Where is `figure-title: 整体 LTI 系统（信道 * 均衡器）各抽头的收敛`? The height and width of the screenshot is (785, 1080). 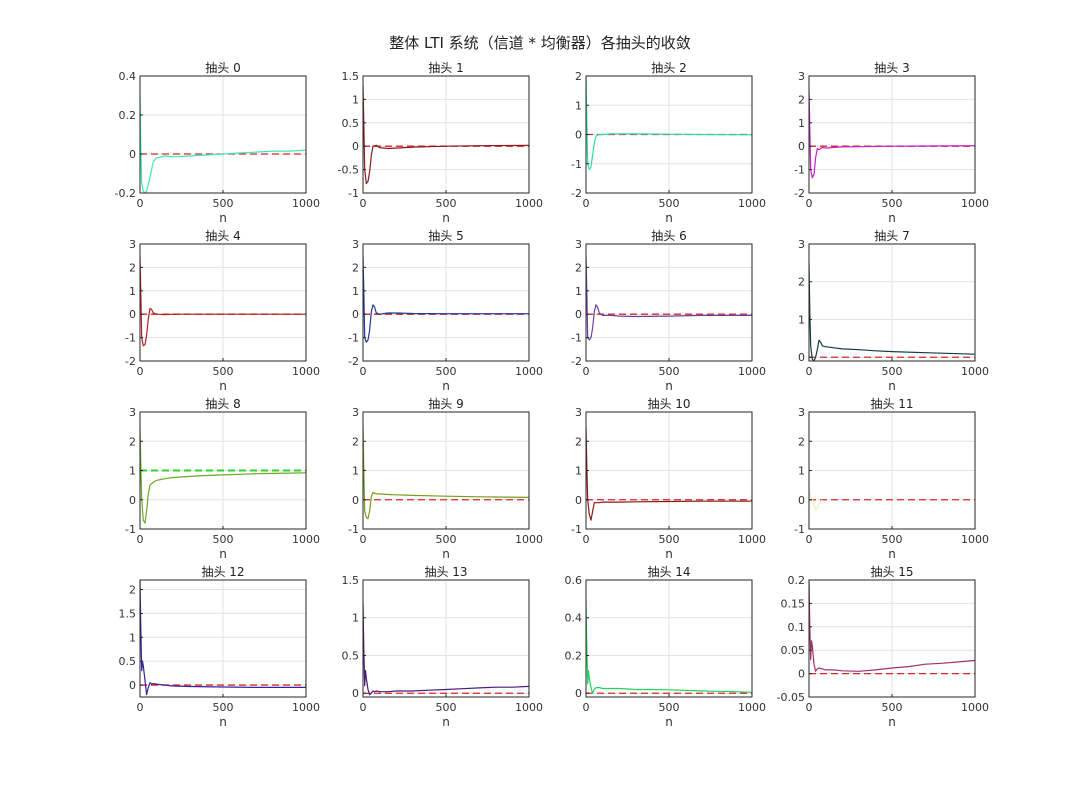 figure-title: 整体 LTI 系统（信道 * 均衡器）各抽头的收敛 is located at coordinates (539, 43).